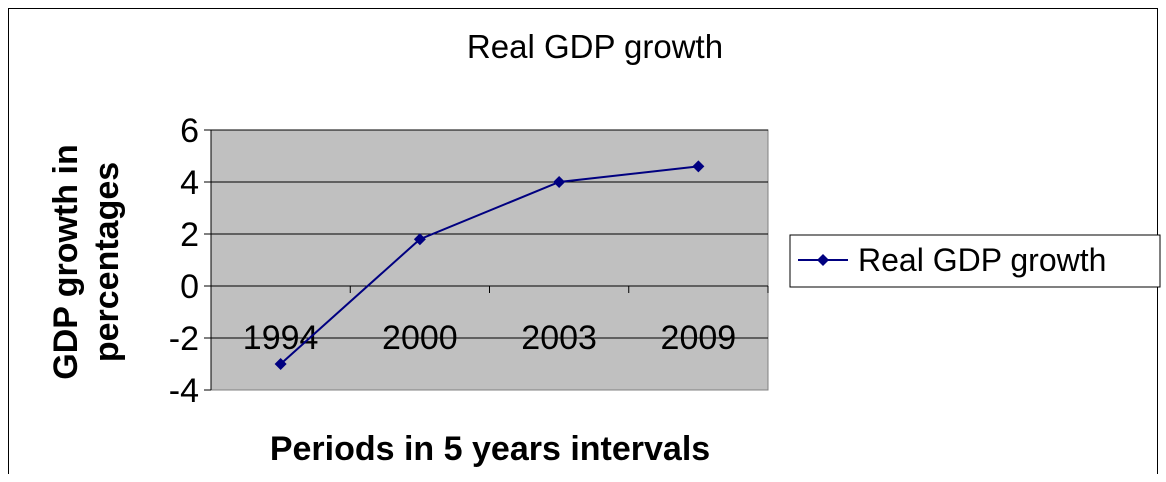 The width and height of the screenshot is (1166, 482). Describe the element at coordinates (190, 261) in the screenshot. I see `y-axis: 6 4 2 0 -2 -4` at that location.